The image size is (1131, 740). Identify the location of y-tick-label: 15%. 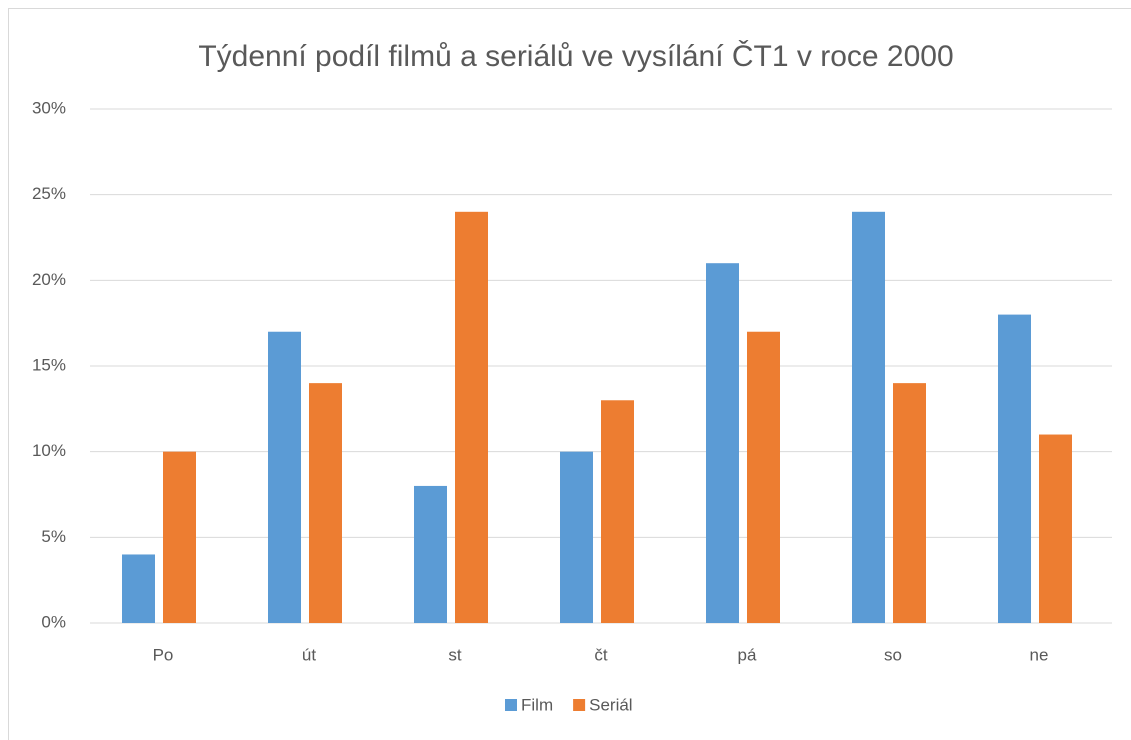
(49, 364).